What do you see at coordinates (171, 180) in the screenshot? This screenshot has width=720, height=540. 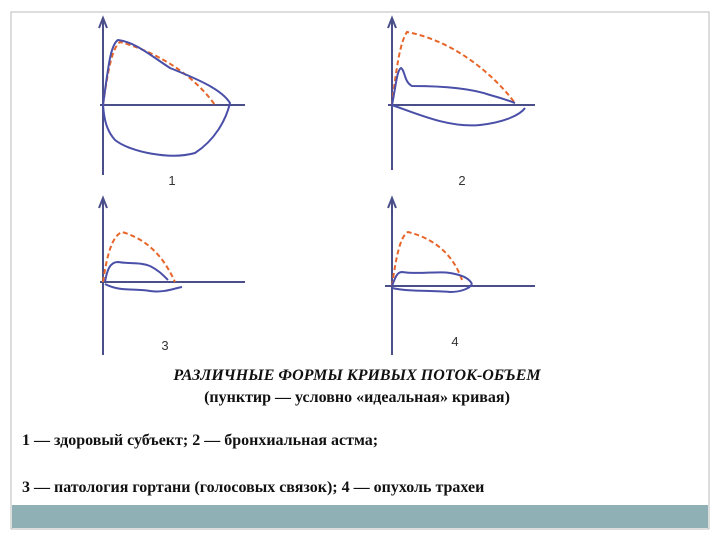 I see `panel-label: 1` at bounding box center [171, 180].